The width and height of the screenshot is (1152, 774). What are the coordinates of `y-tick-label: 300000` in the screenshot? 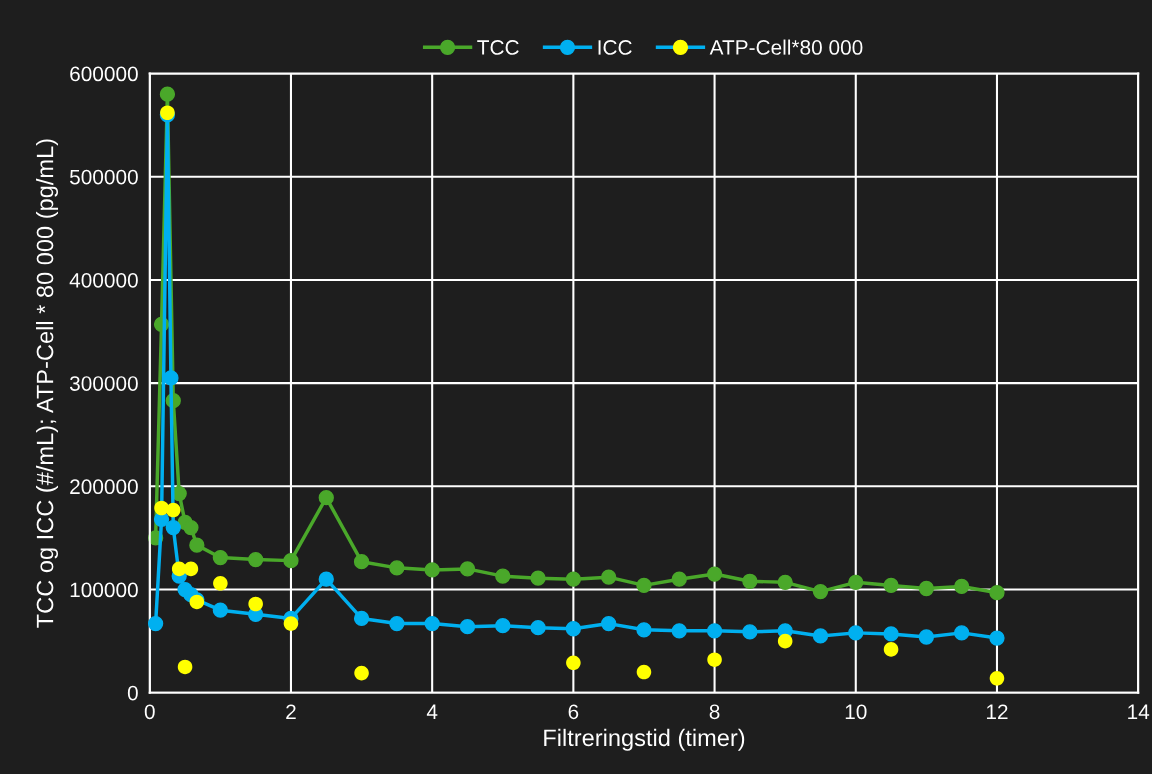 It's located at (103, 383).